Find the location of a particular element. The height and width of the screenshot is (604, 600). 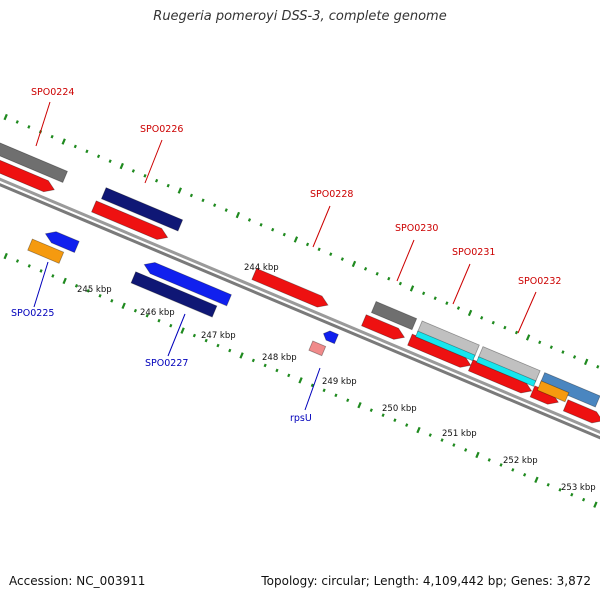

scale-label: 248 kbp is located at coordinates (279, 358).